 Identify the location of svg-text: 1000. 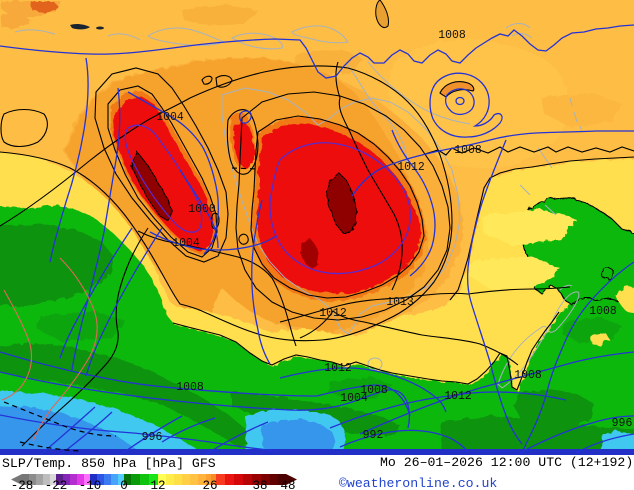
(202, 209).